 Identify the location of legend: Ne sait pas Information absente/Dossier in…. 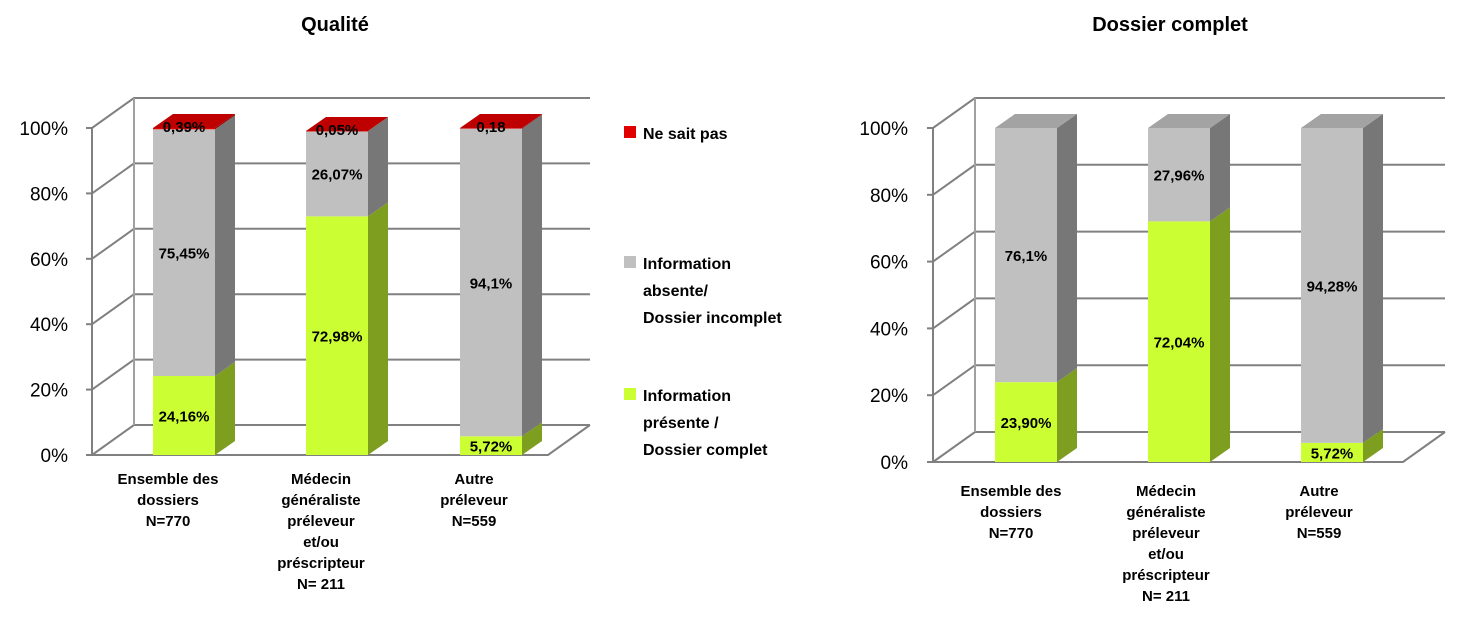
(703, 292).